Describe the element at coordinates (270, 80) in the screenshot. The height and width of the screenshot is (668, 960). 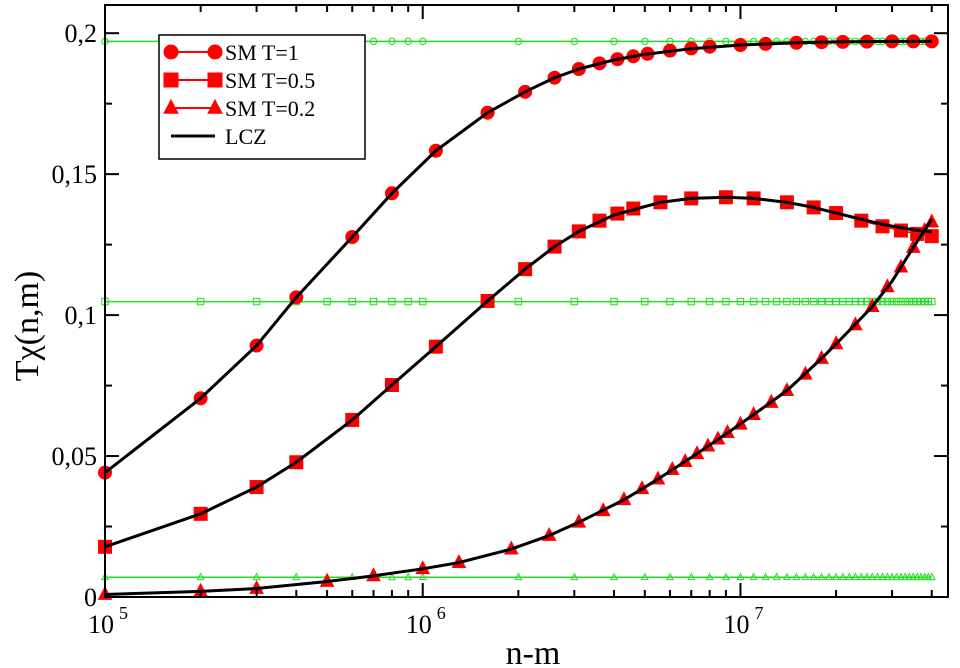
I see `legend-label: SM T=0.5` at that location.